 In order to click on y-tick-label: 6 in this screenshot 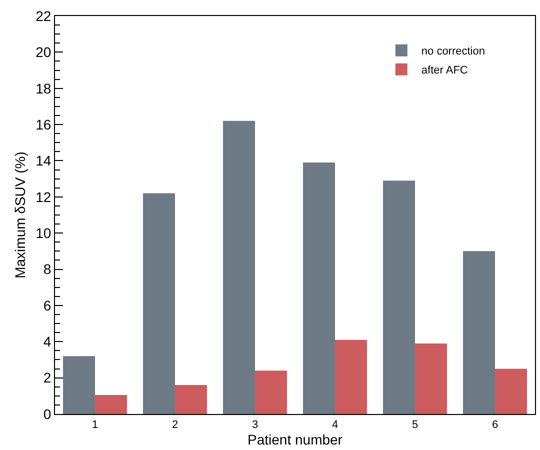, I will do `click(47, 305)`.